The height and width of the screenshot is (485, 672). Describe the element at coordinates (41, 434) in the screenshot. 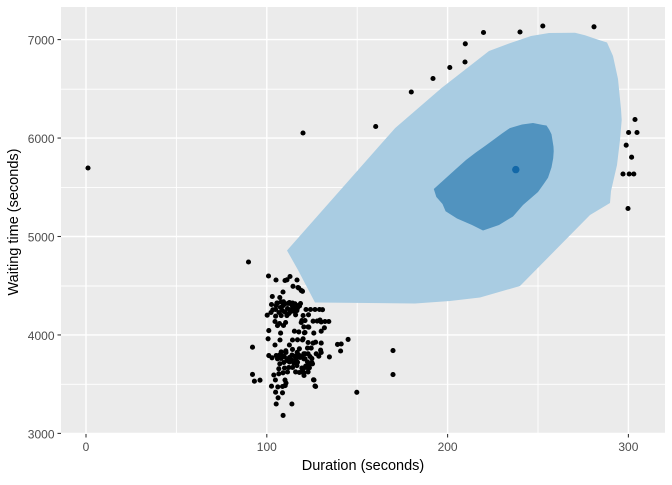

I see `svg-text: 3000` at that location.